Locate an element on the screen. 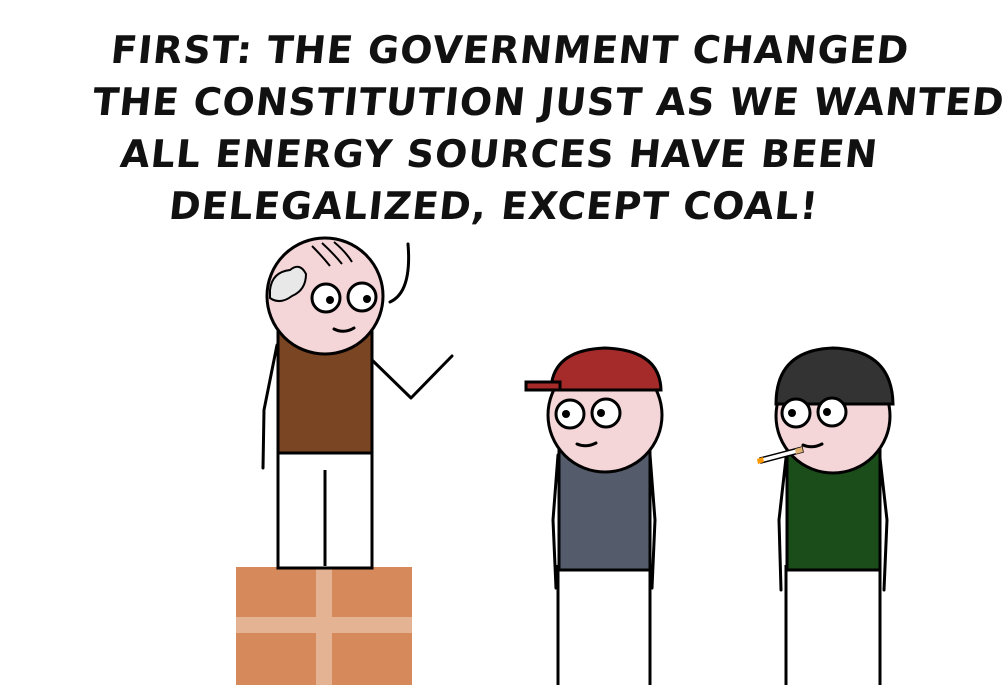 This screenshot has width=1004, height=685. beanie-listener-pupil-right is located at coordinates (827, 412).